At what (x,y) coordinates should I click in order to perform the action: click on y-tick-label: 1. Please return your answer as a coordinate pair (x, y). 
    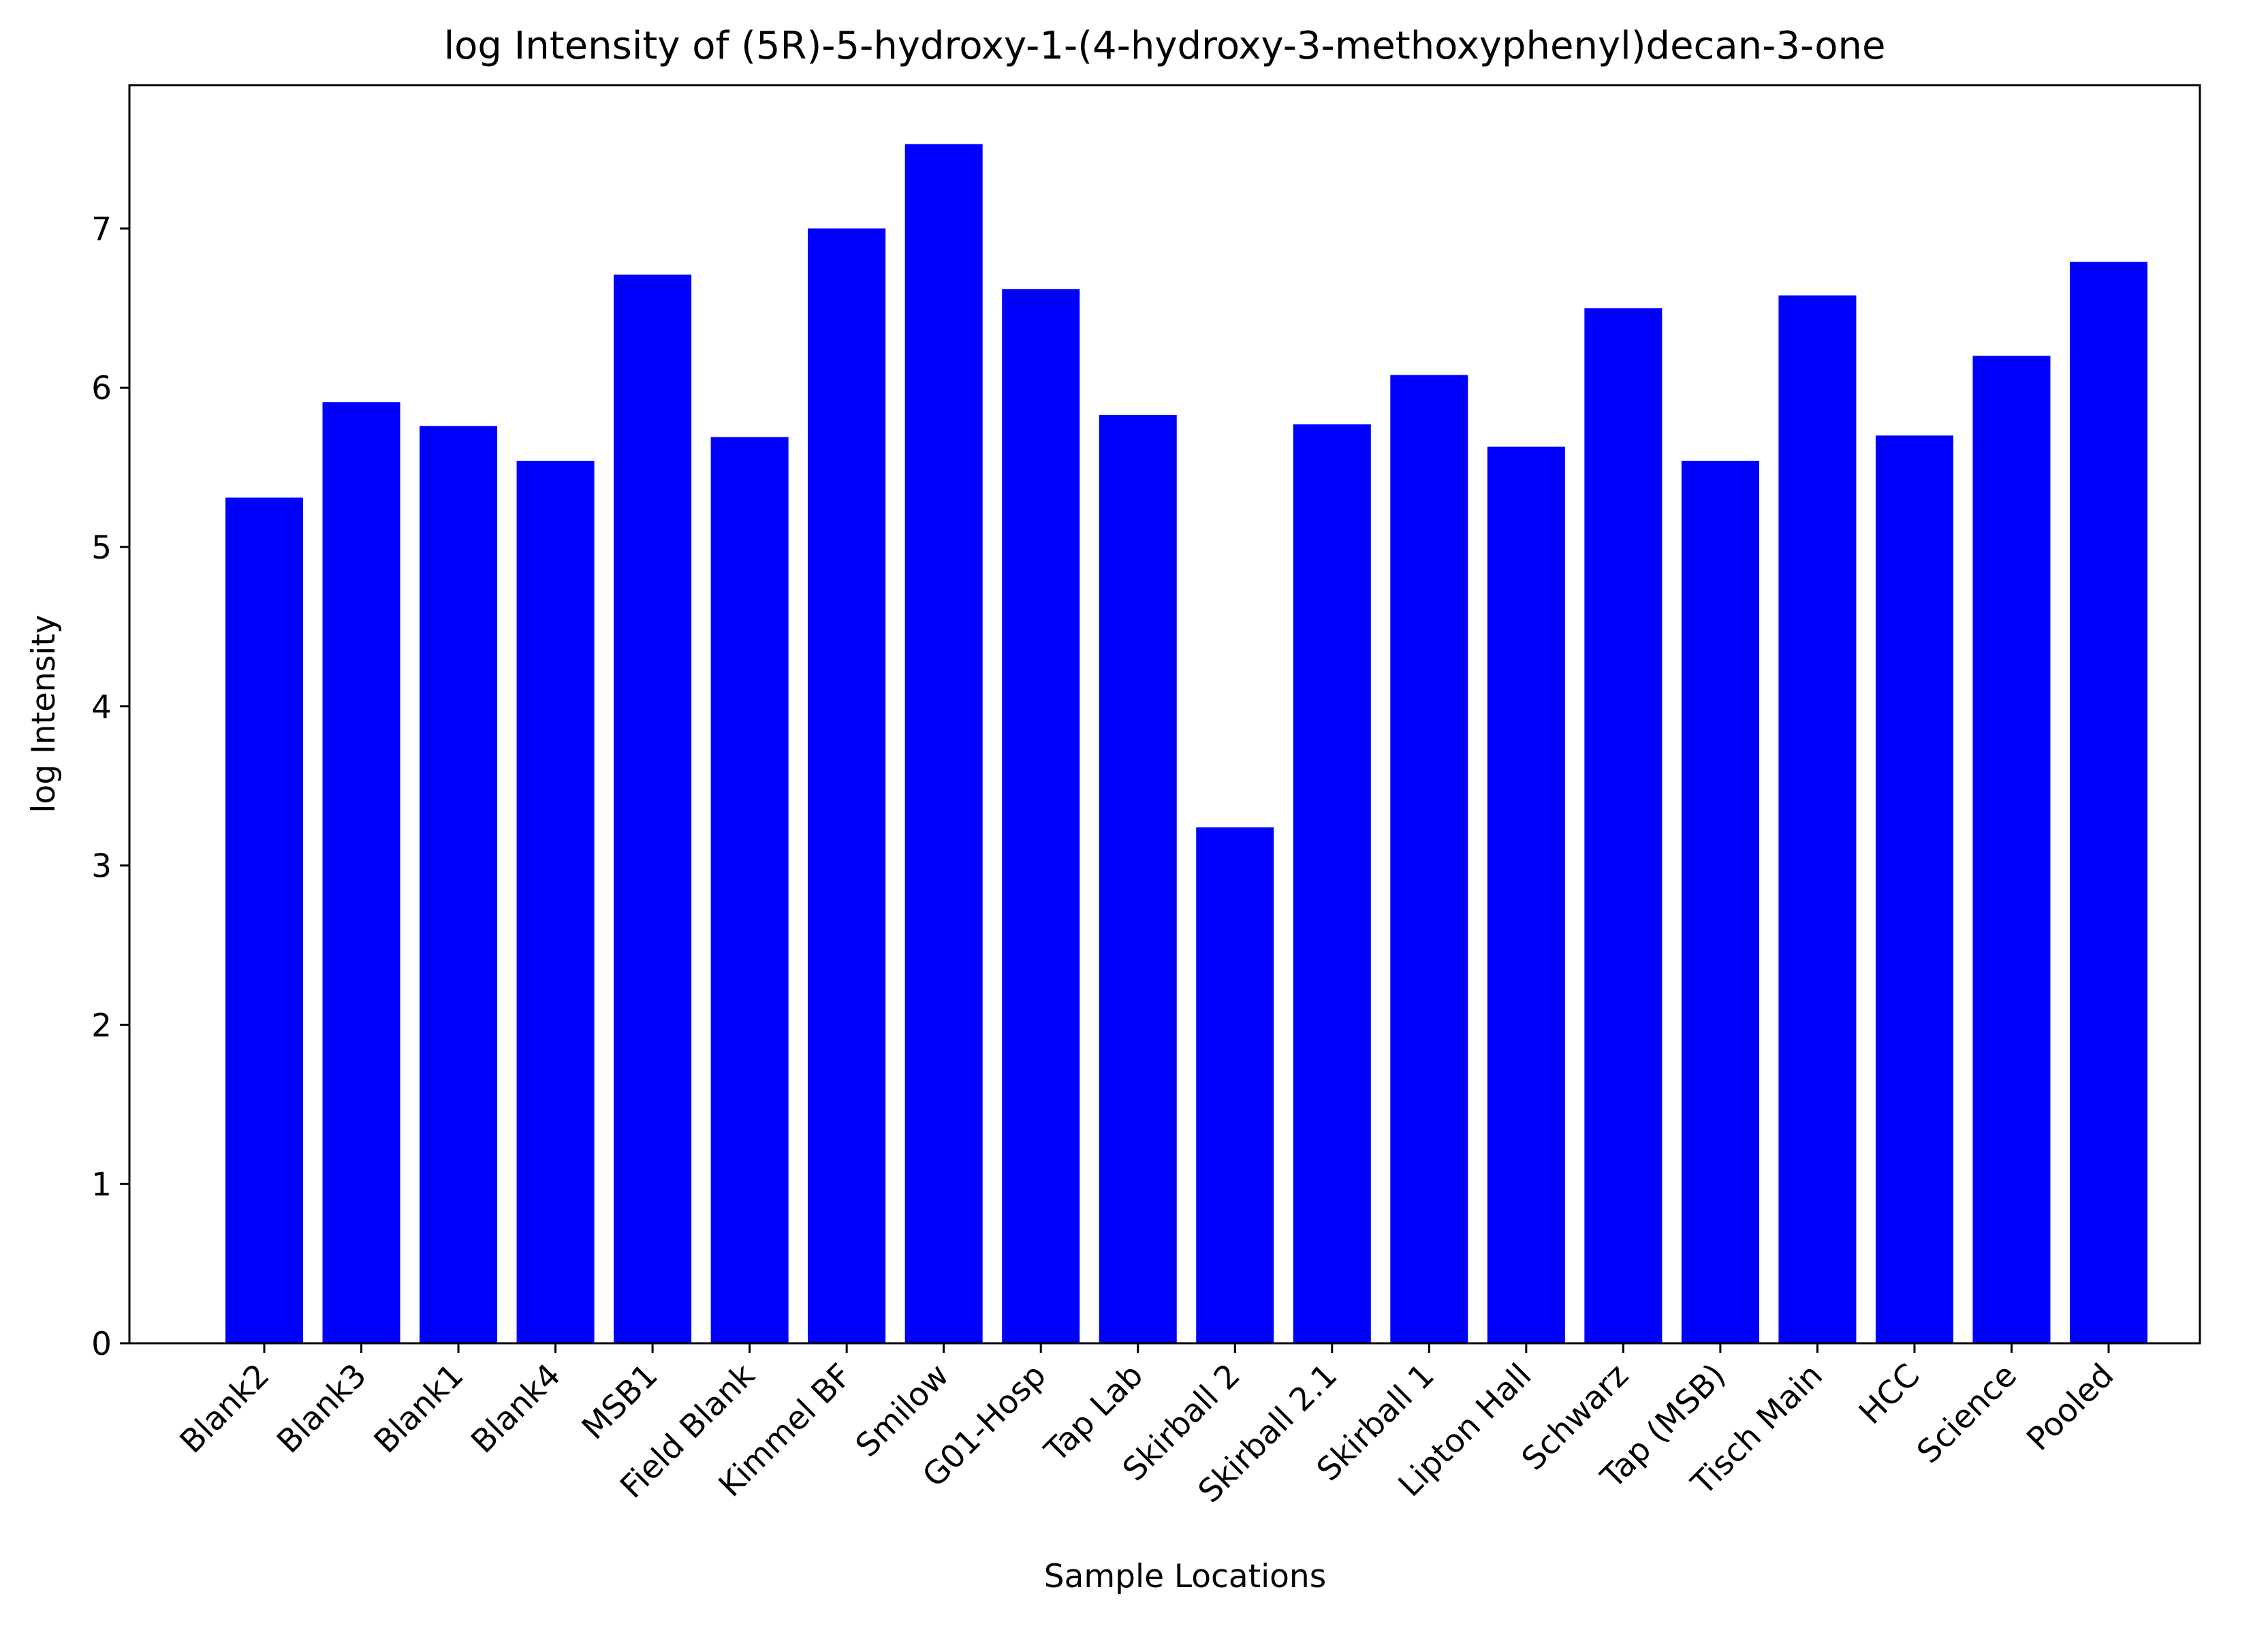
    Looking at the image, I should click on (101, 1185).